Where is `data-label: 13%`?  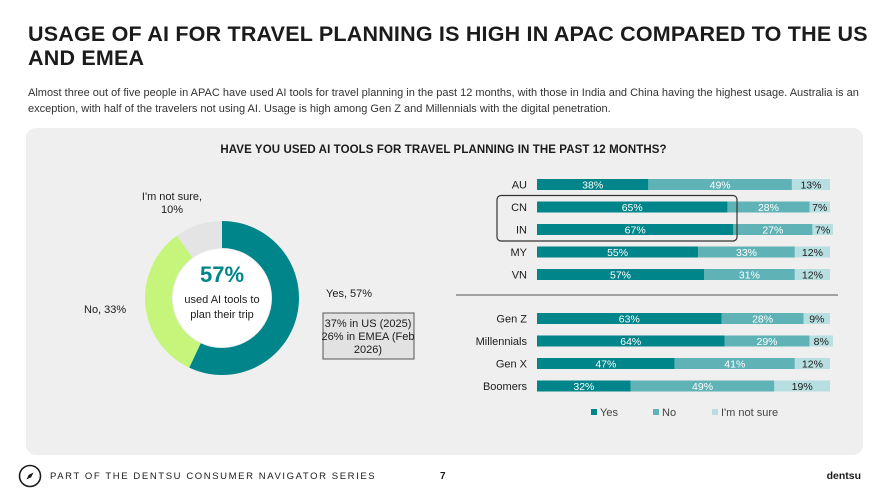
data-label: 13% is located at coordinates (810, 186).